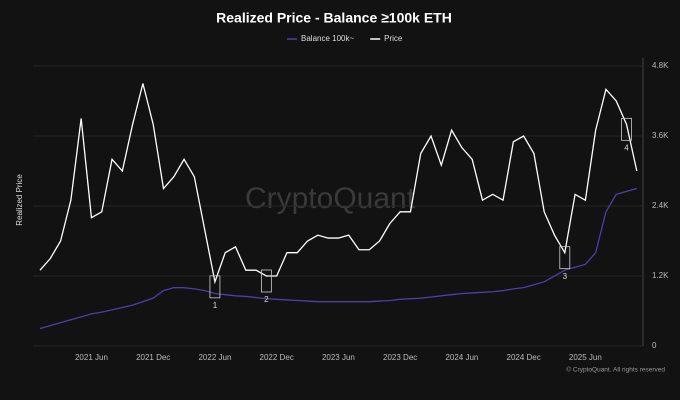 Image resolution: width=680 pixels, height=400 pixels. I want to click on x-tick-label: 2023 Dec, so click(400, 357).